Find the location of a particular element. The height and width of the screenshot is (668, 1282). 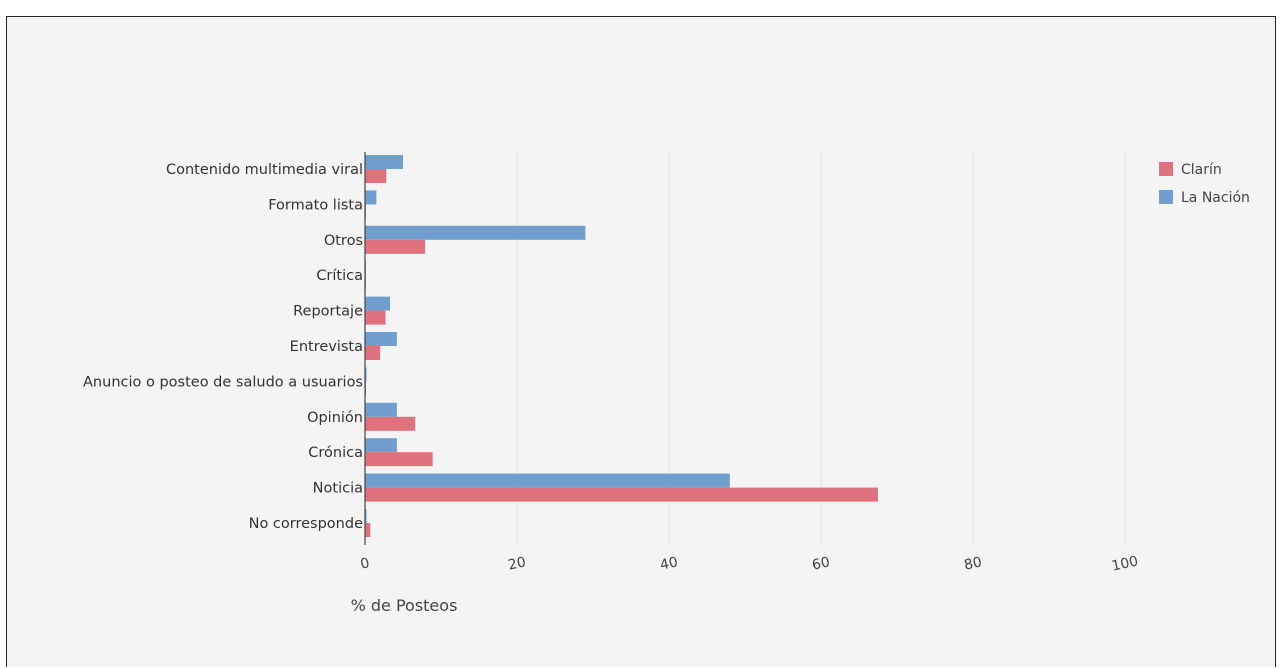

x-tick-label-80: 80 is located at coordinates (973, 563).